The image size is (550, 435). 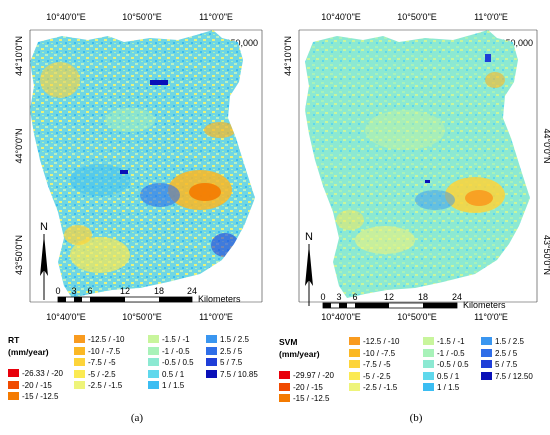 What do you see at coordinates (232, 374) in the screenshot?
I see `legend-item: 7.5 / 10.85` at bounding box center [232, 374].